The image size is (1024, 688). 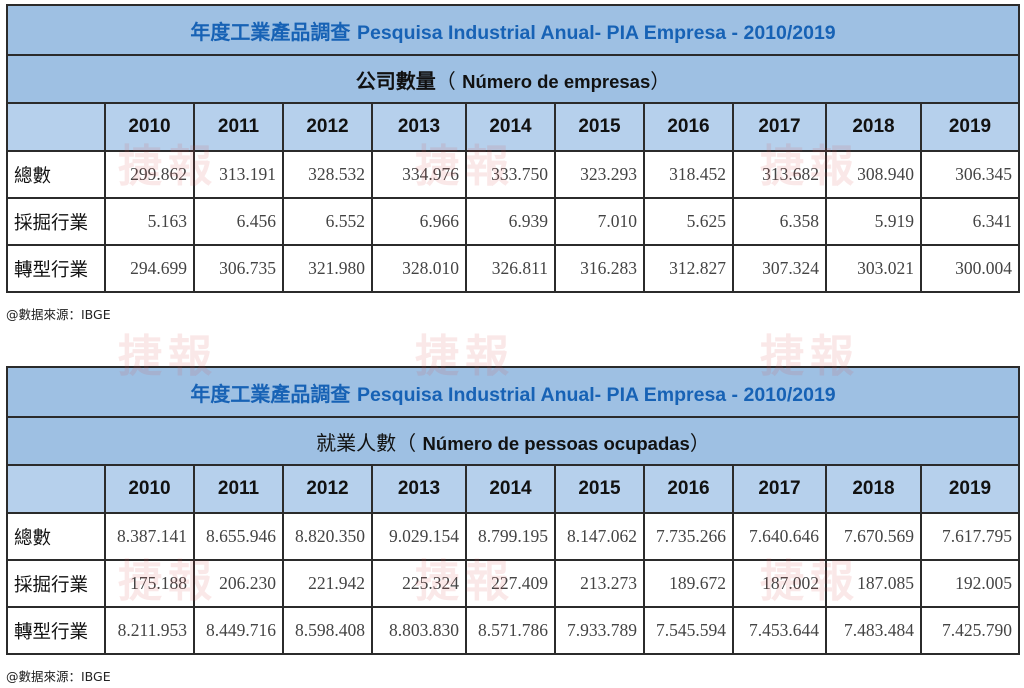 I want to click on cell-value: 306.735, so click(x=238, y=268).